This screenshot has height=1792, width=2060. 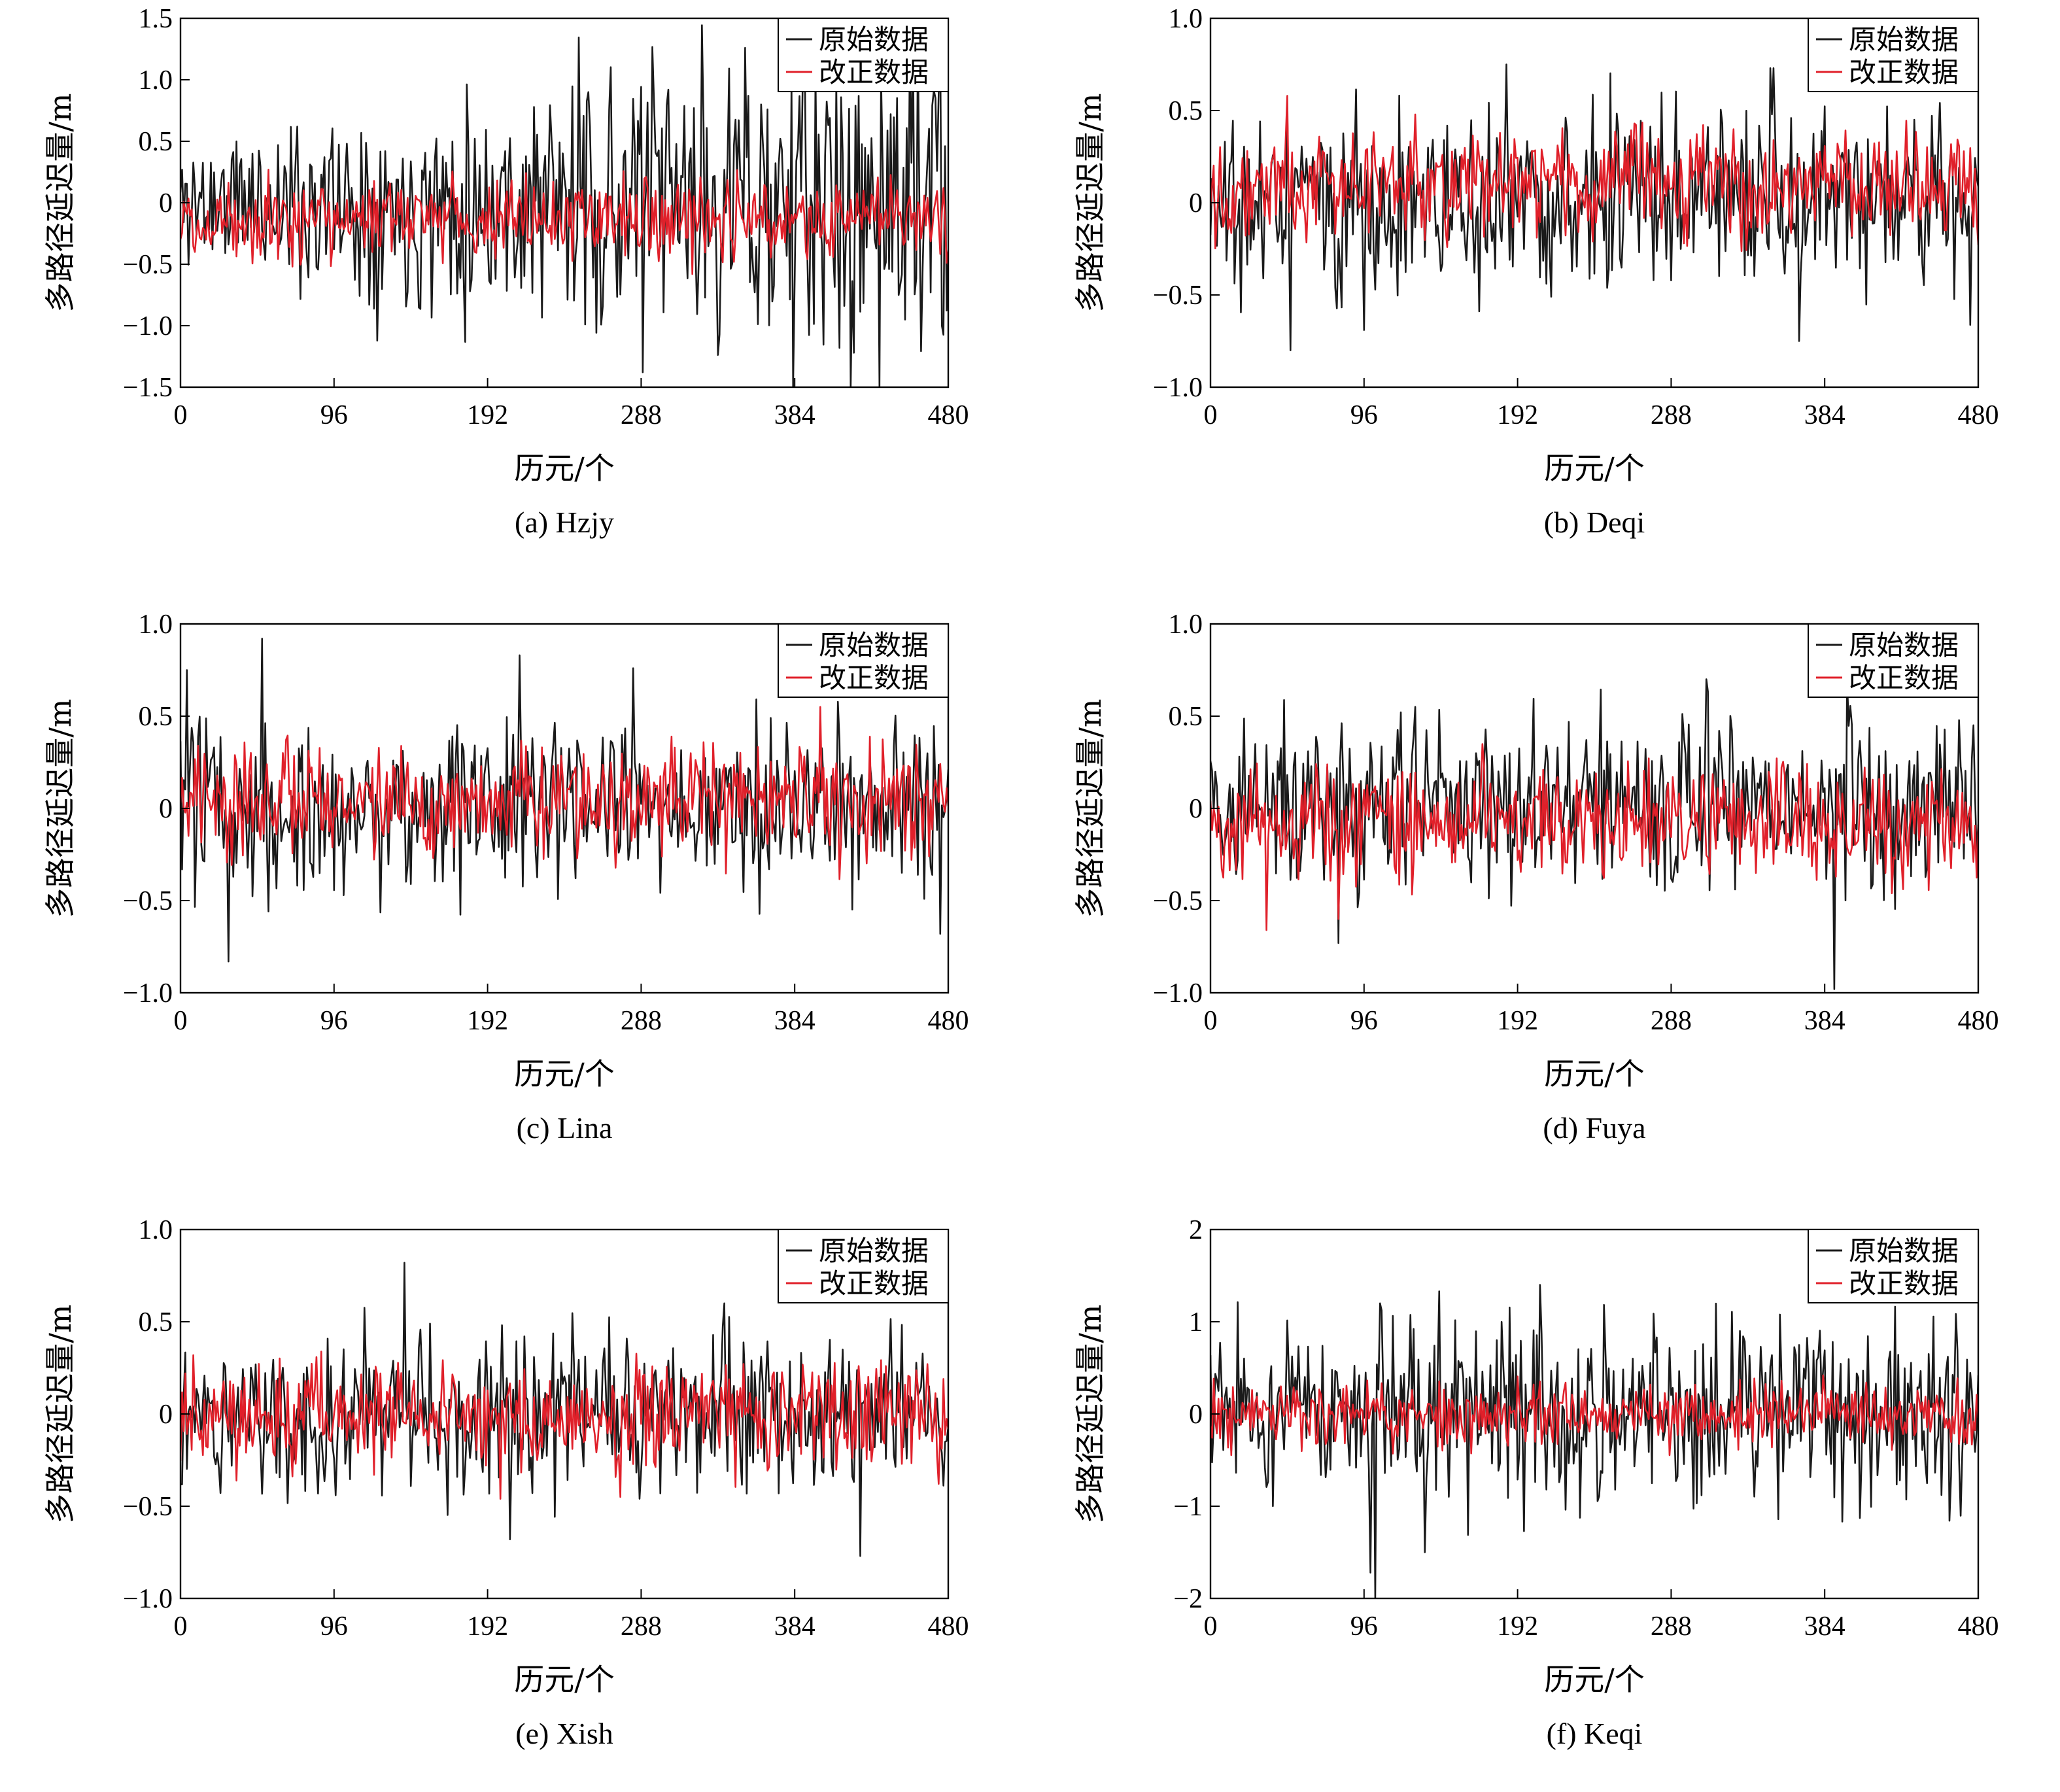 I want to click on y-tick-label: −1.5, so click(x=148, y=388).